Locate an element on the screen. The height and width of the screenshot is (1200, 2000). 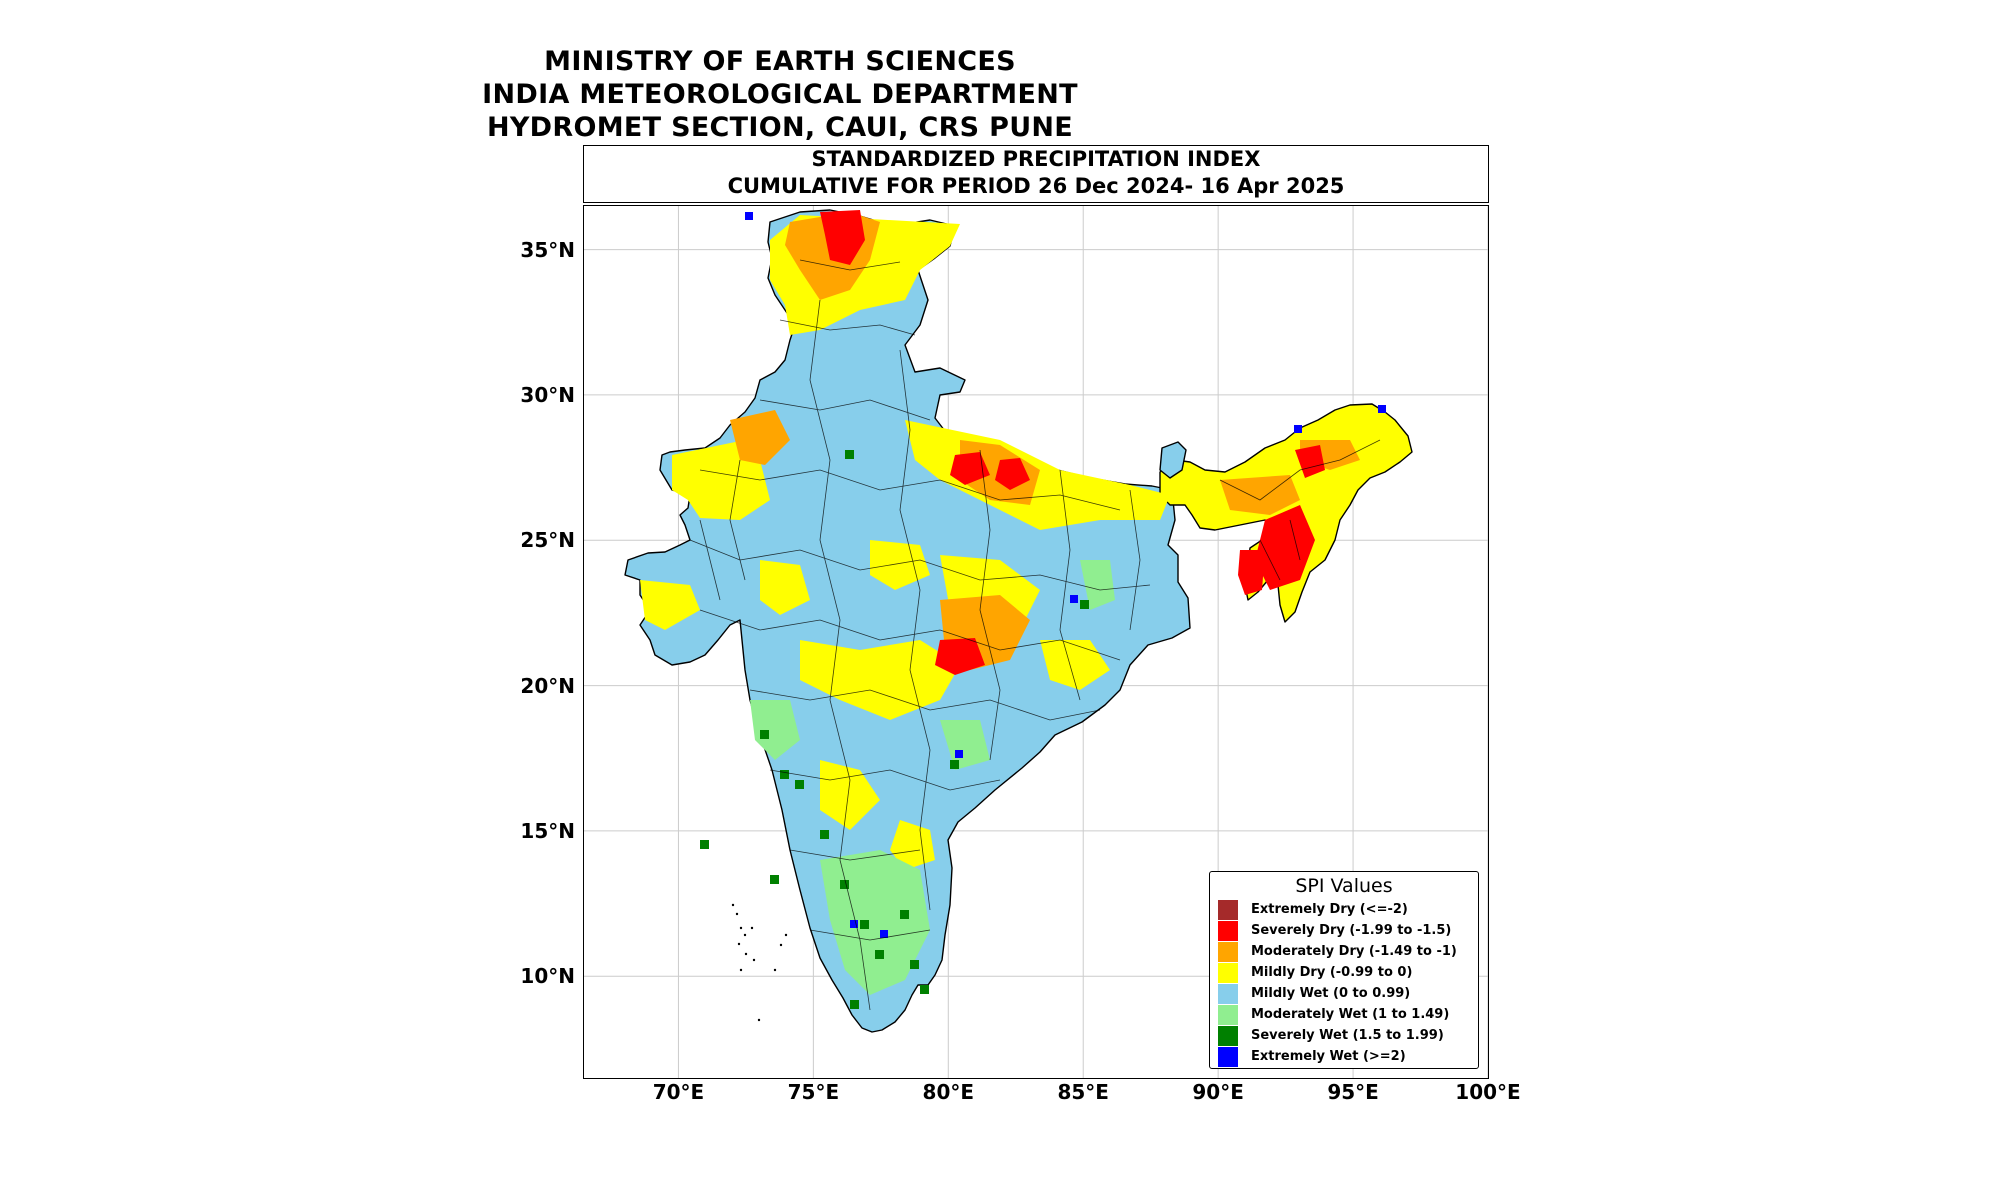
island-dots is located at coordinates (759, 962).